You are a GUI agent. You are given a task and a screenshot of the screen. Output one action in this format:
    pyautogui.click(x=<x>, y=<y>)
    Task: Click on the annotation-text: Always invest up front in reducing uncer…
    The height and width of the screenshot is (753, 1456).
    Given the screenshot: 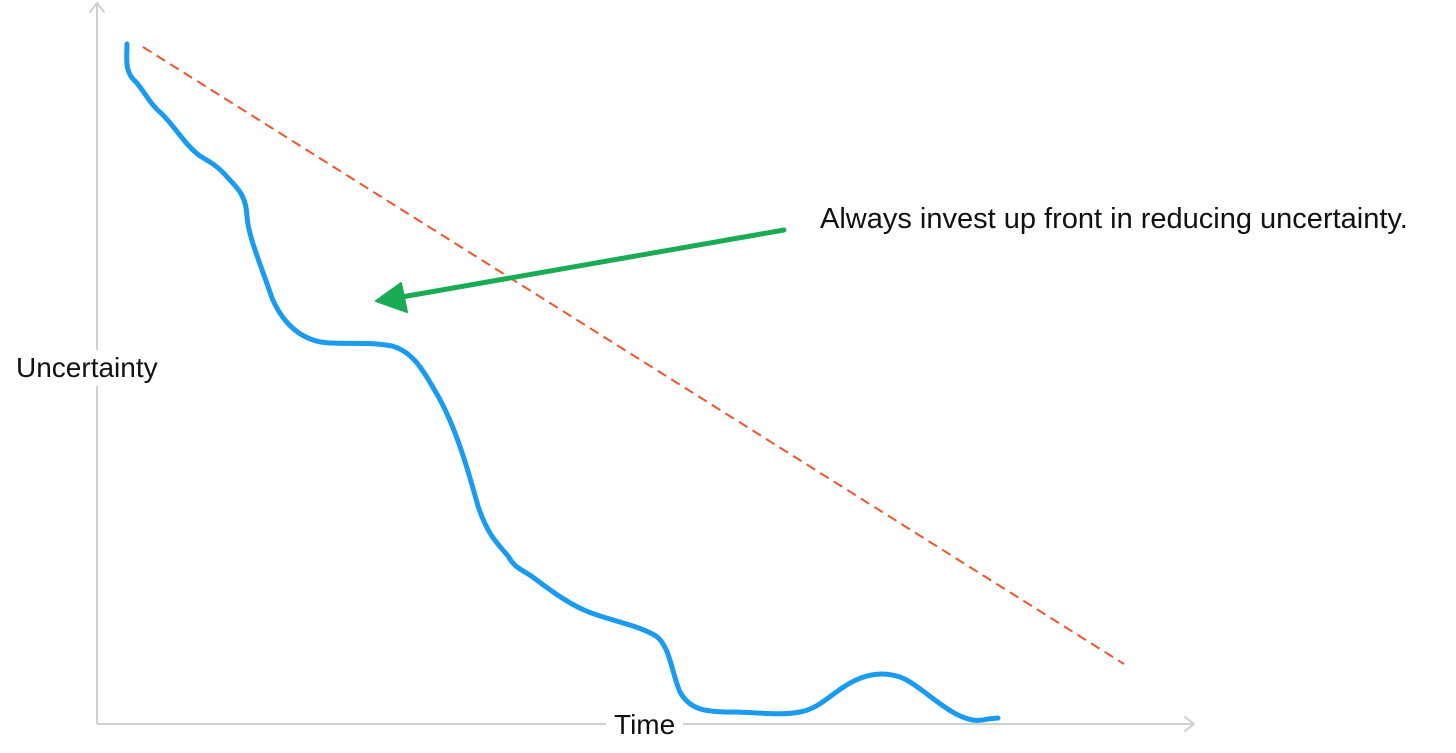 What is the action you would take?
    pyautogui.click(x=1114, y=219)
    